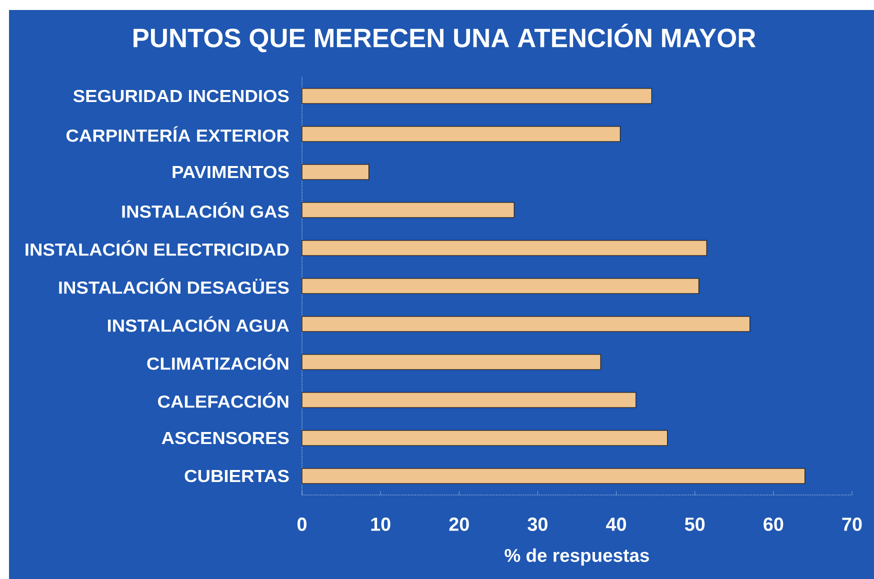 The width and height of the screenshot is (874, 579). What do you see at coordinates (178, 134) in the screenshot?
I see `y-tick-label: CARPINTERÍA EXTERIOR` at bounding box center [178, 134].